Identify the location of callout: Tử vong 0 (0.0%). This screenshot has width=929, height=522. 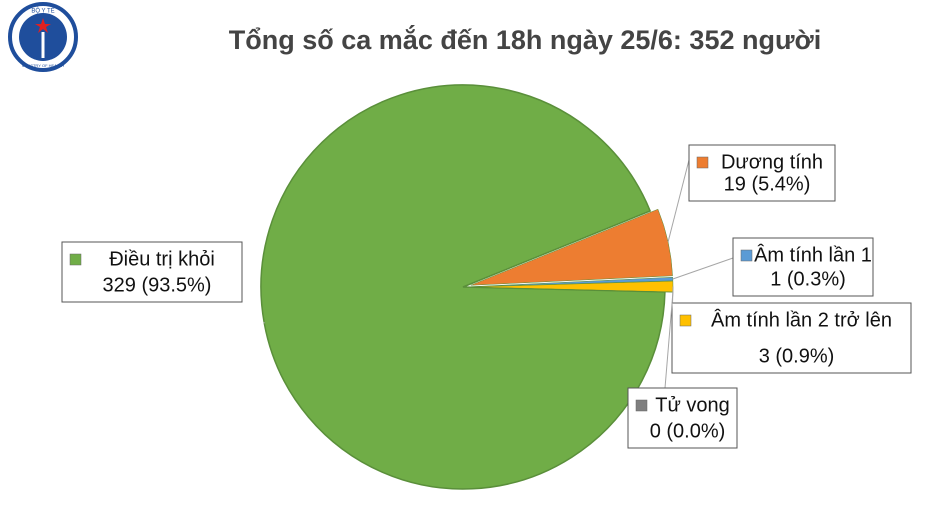
(682, 418).